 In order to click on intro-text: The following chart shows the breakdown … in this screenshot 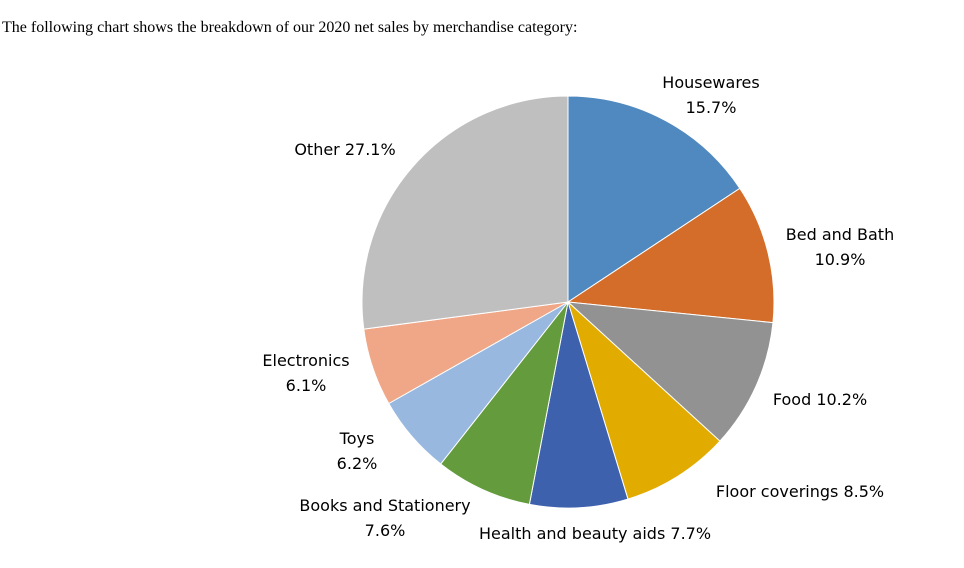, I will do `click(290, 27)`.